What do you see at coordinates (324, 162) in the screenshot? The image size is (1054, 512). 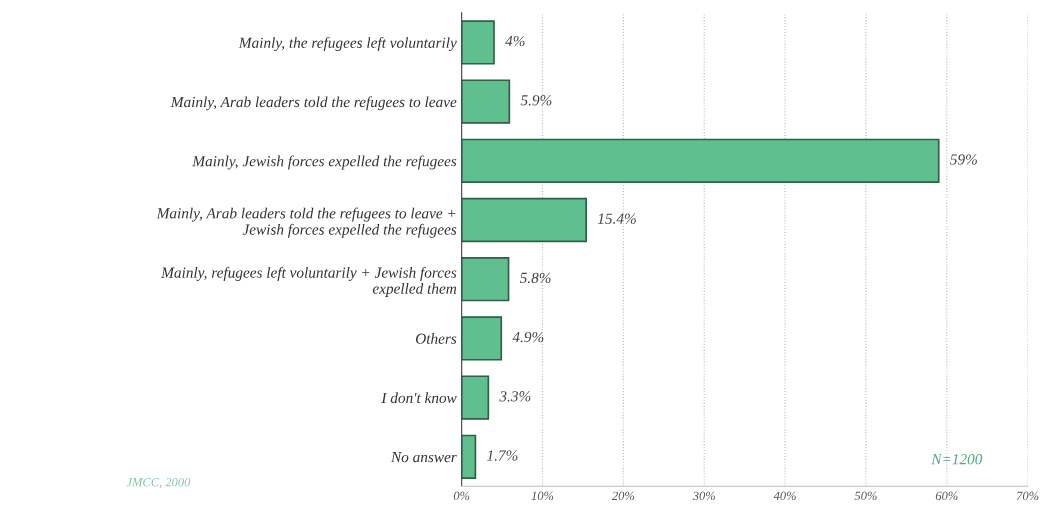 I see `y-tick-label: Mainly, Jewish forces expelled the refugees` at bounding box center [324, 162].